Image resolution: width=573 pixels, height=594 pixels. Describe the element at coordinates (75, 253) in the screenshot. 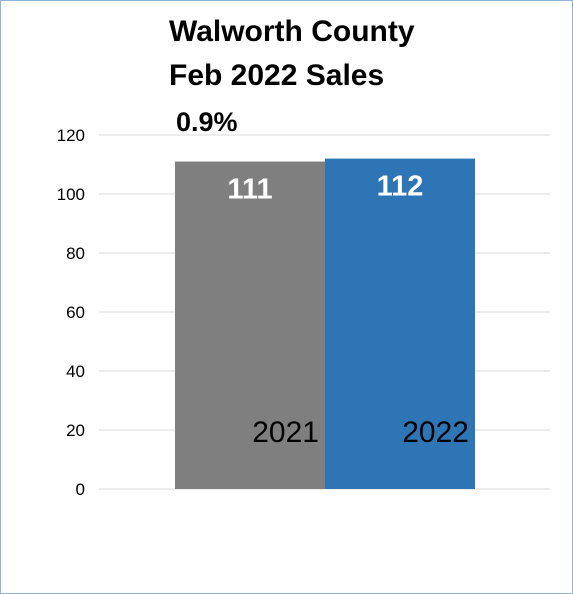

I see `y-tick-label: 80` at that location.